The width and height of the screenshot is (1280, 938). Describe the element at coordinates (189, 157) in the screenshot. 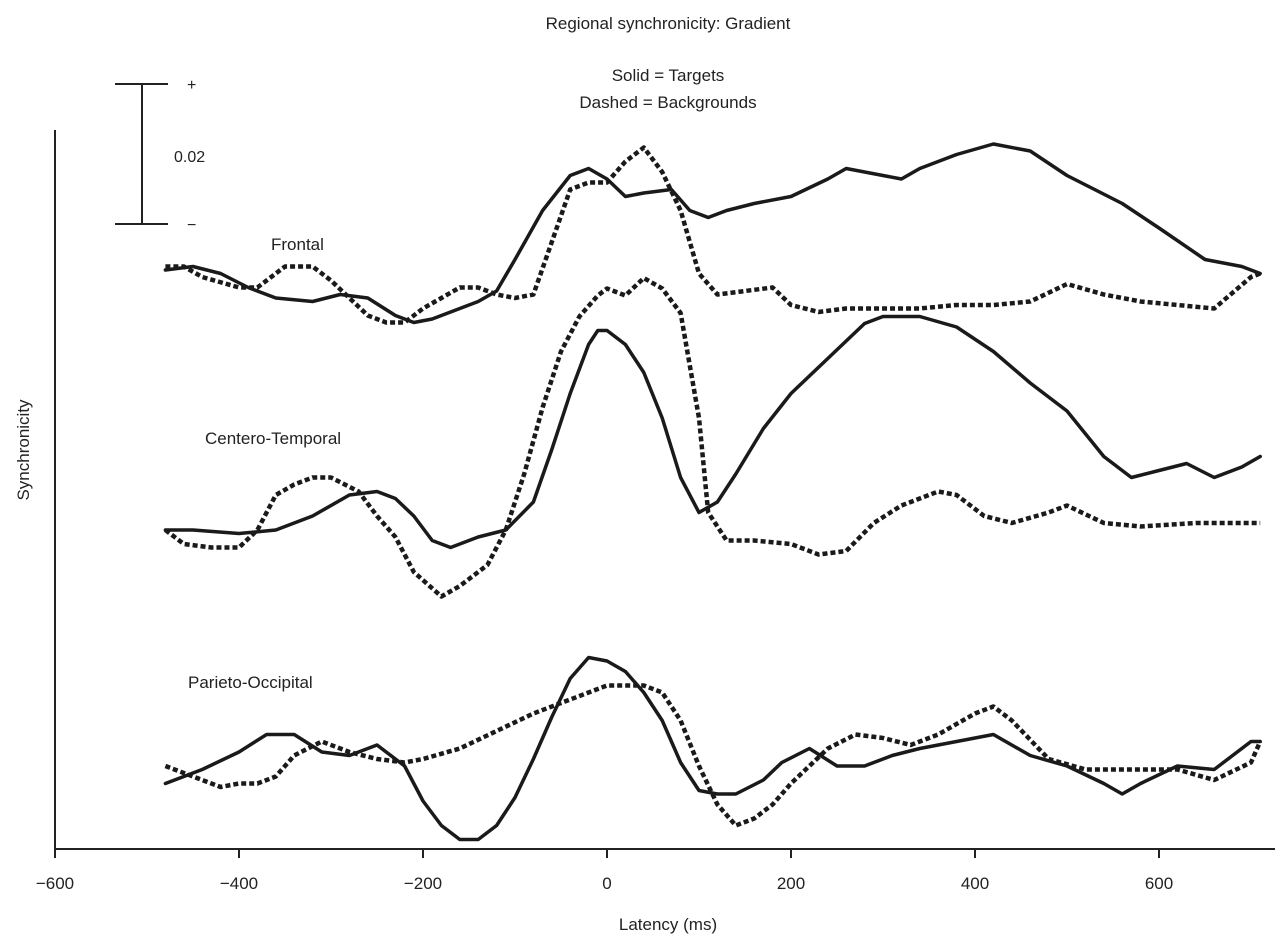

I see `scale-bar-value: 0.02` at that location.